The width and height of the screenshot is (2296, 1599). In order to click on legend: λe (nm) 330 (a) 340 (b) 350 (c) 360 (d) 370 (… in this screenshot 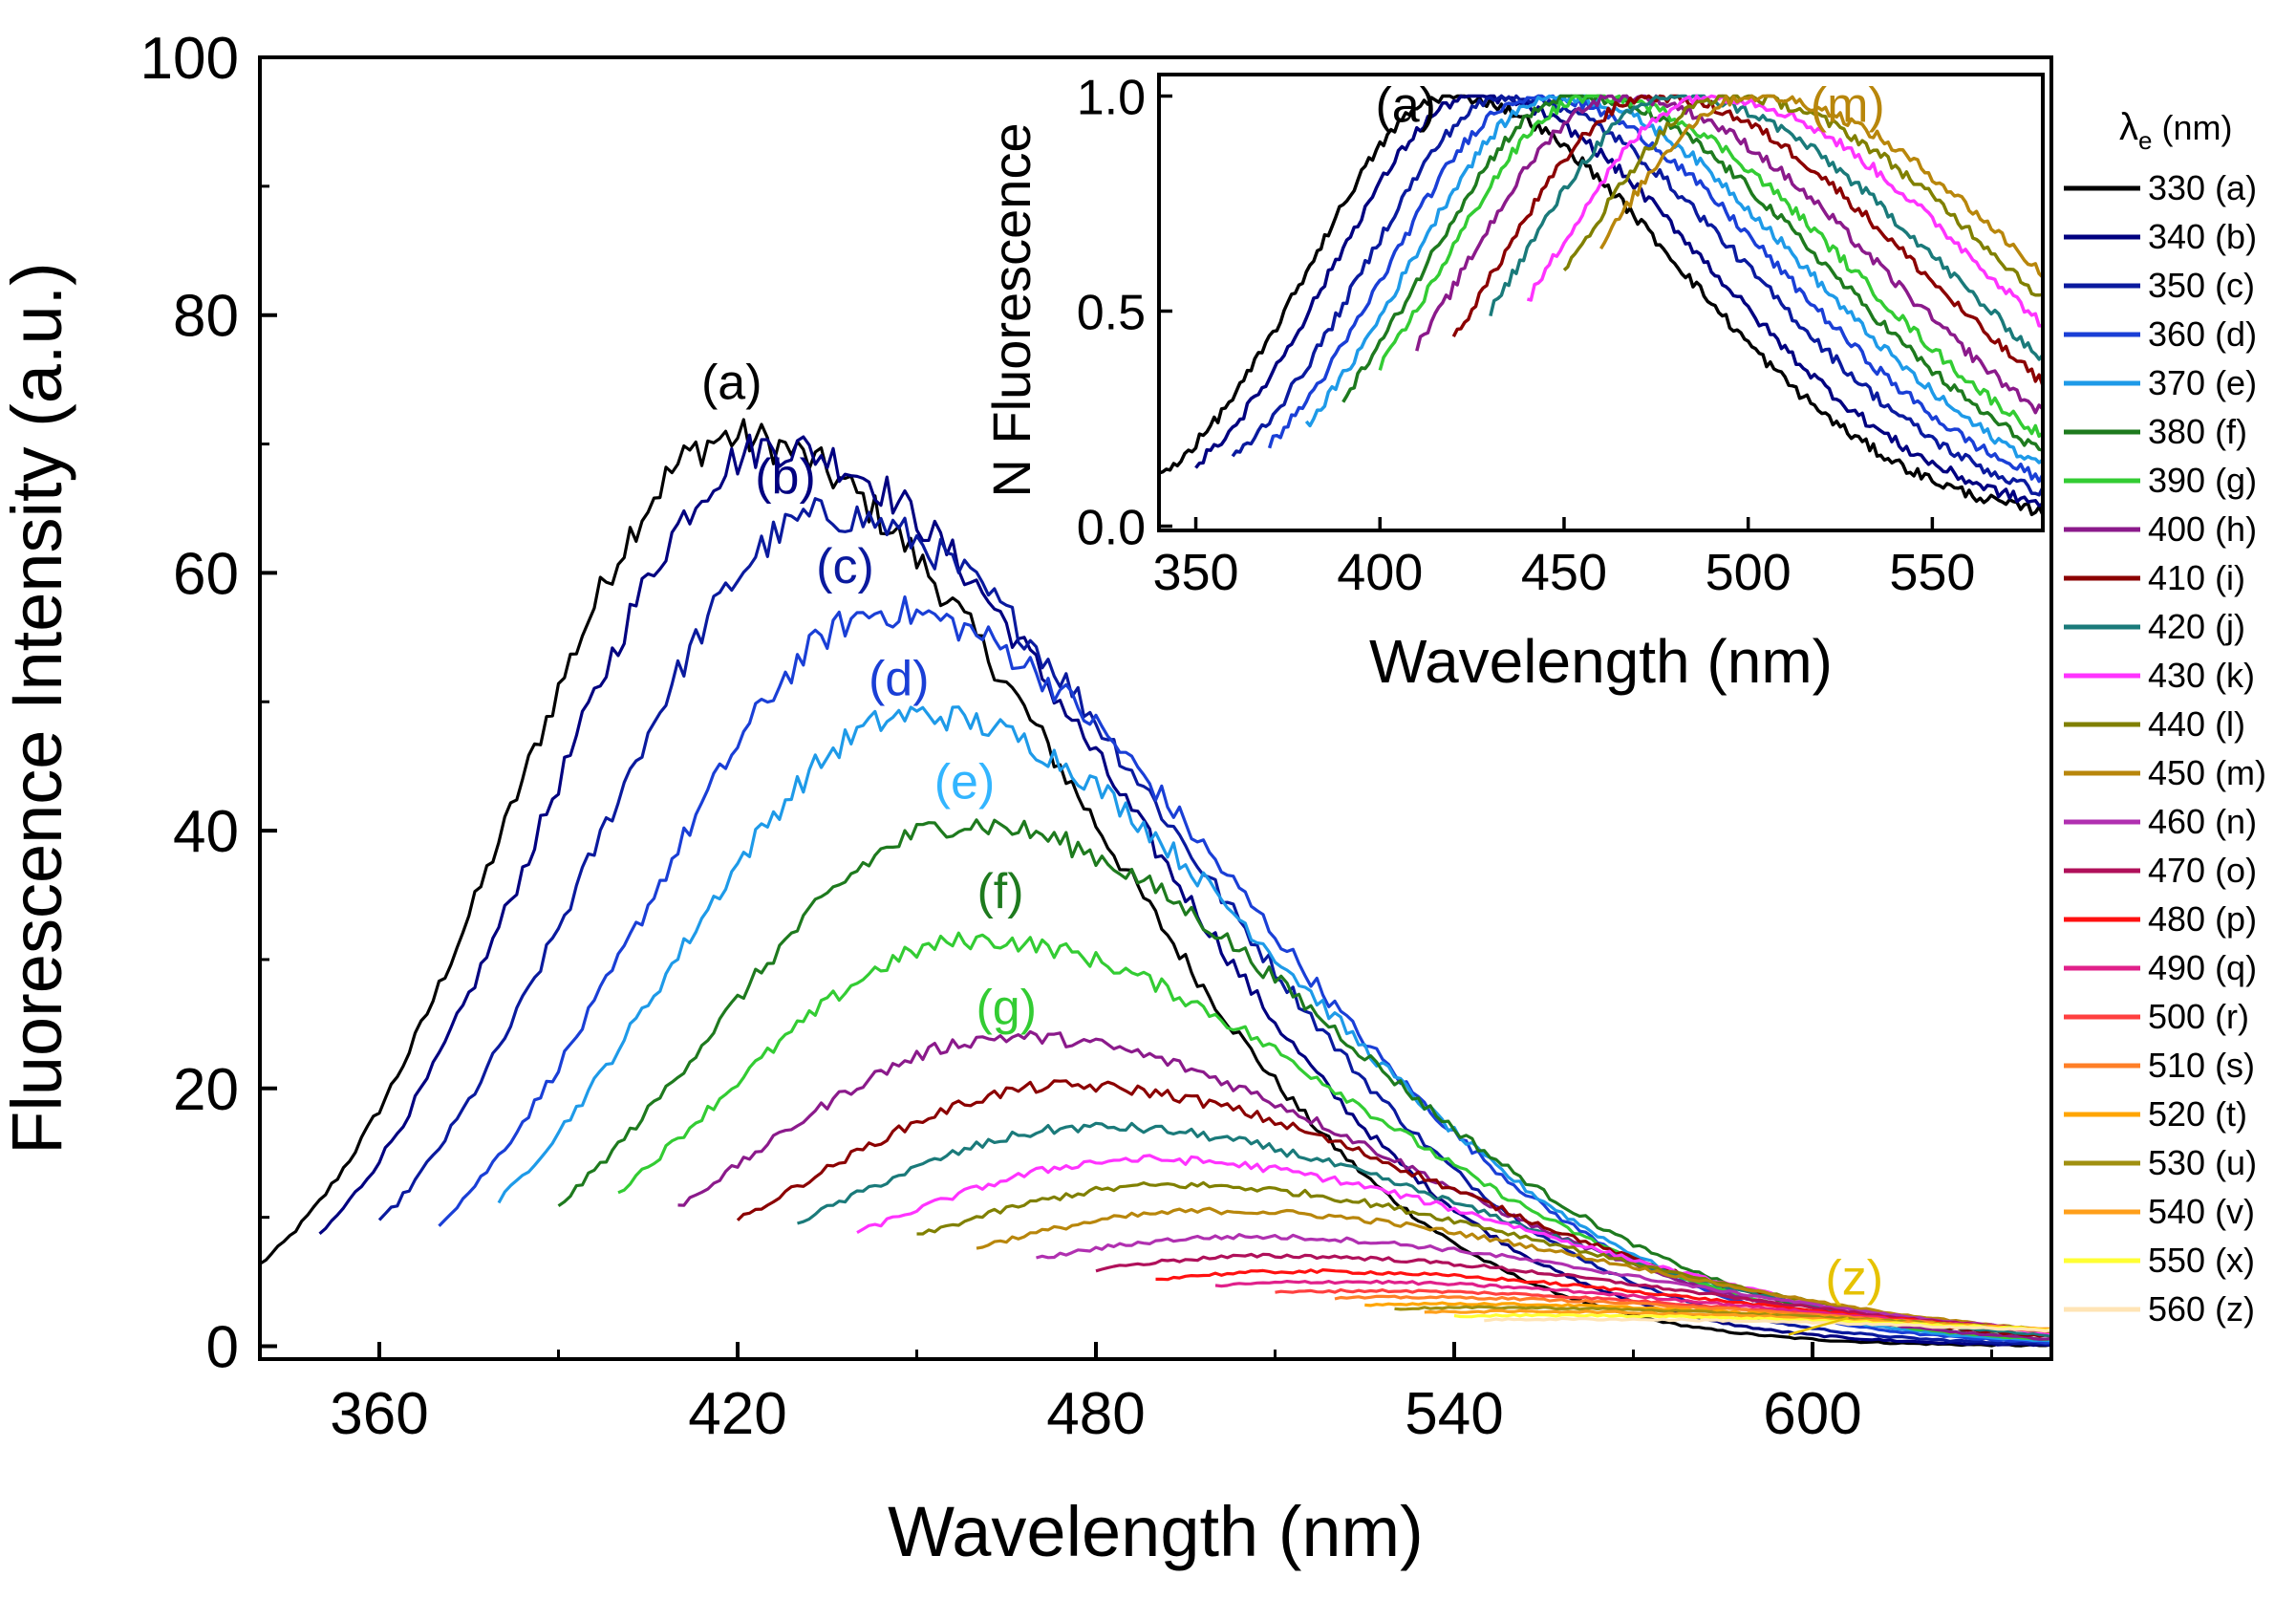, I will do `click(2165, 717)`.